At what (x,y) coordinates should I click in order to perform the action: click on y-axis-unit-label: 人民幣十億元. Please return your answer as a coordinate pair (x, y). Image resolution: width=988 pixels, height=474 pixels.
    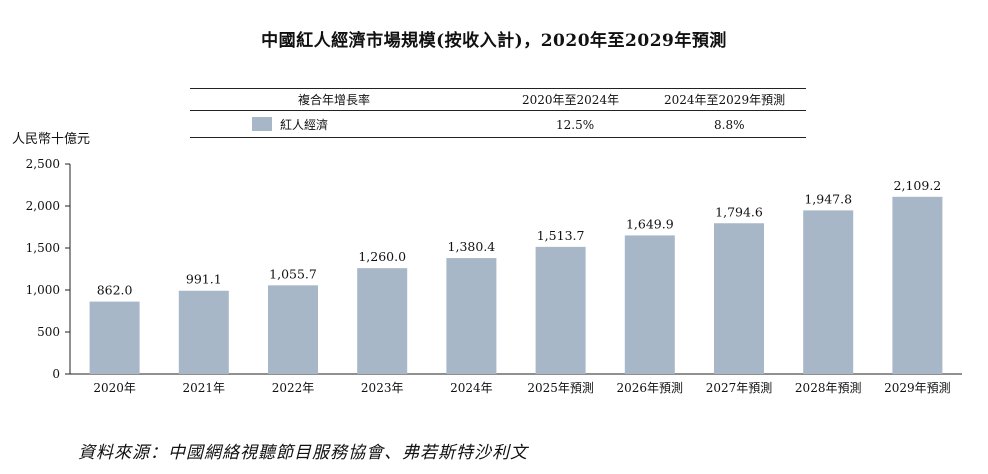
    Looking at the image, I should click on (51, 139).